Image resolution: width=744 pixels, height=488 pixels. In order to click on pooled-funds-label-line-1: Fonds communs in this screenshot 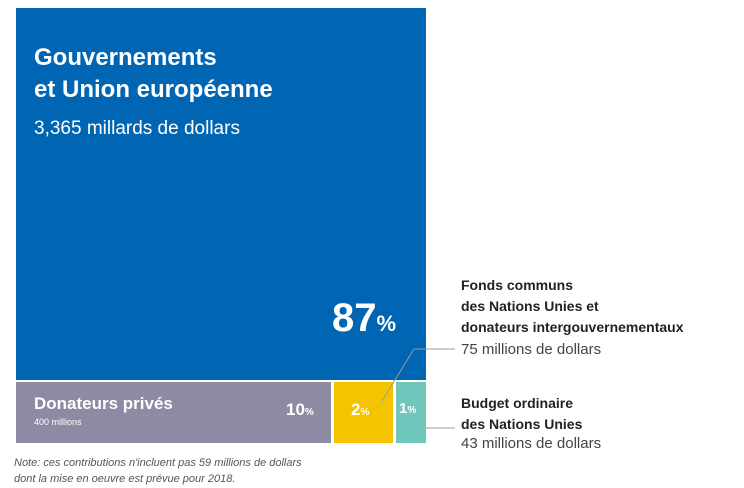, I will do `click(517, 285)`.